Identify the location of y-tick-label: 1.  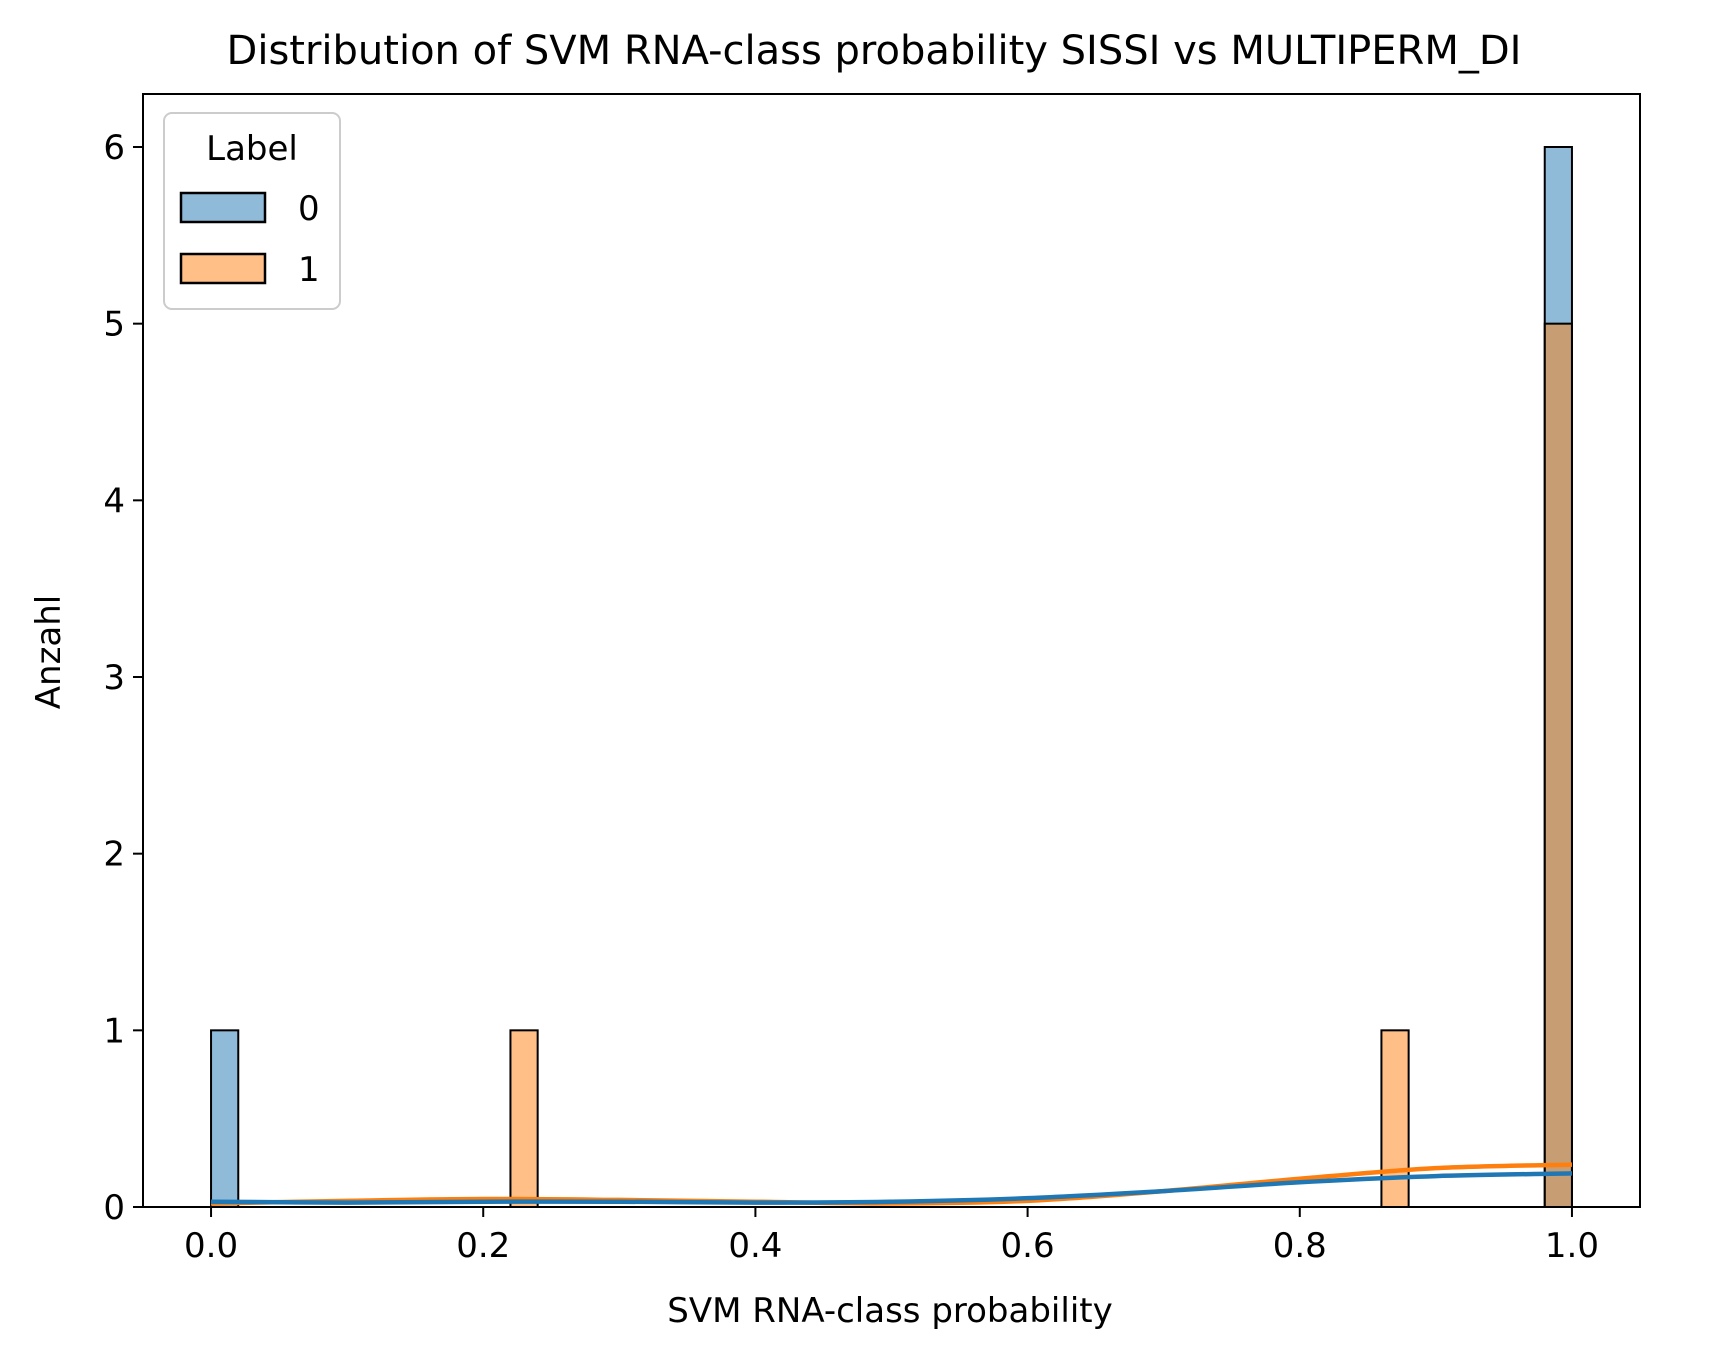
(114, 1031).